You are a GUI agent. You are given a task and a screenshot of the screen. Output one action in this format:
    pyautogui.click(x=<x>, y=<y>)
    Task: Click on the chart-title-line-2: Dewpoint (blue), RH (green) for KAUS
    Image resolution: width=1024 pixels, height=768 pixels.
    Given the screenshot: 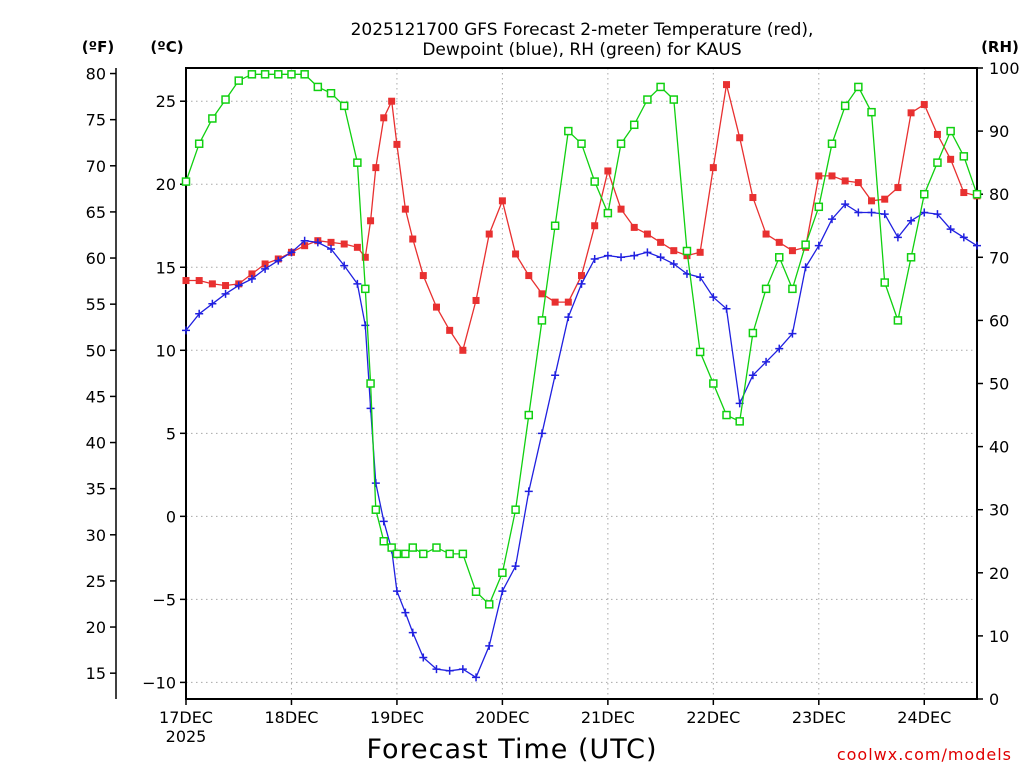 What is the action you would take?
    pyautogui.click(x=581, y=50)
    